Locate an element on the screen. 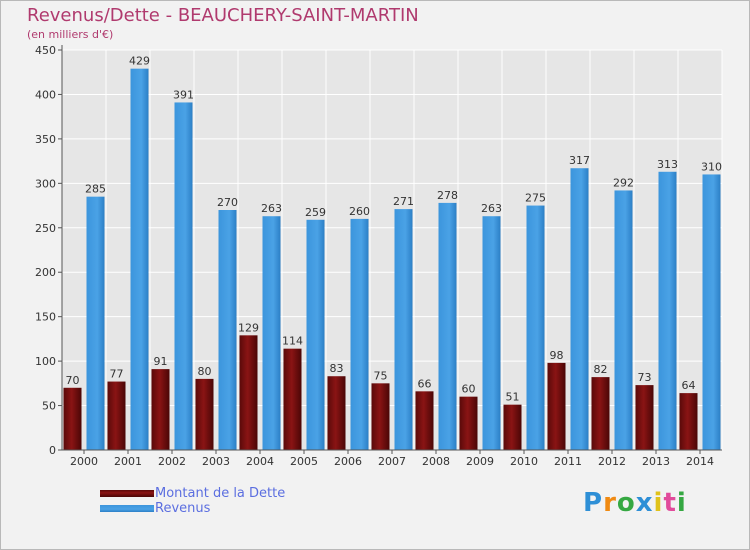  y-tick-label: 300 is located at coordinates (45, 183).